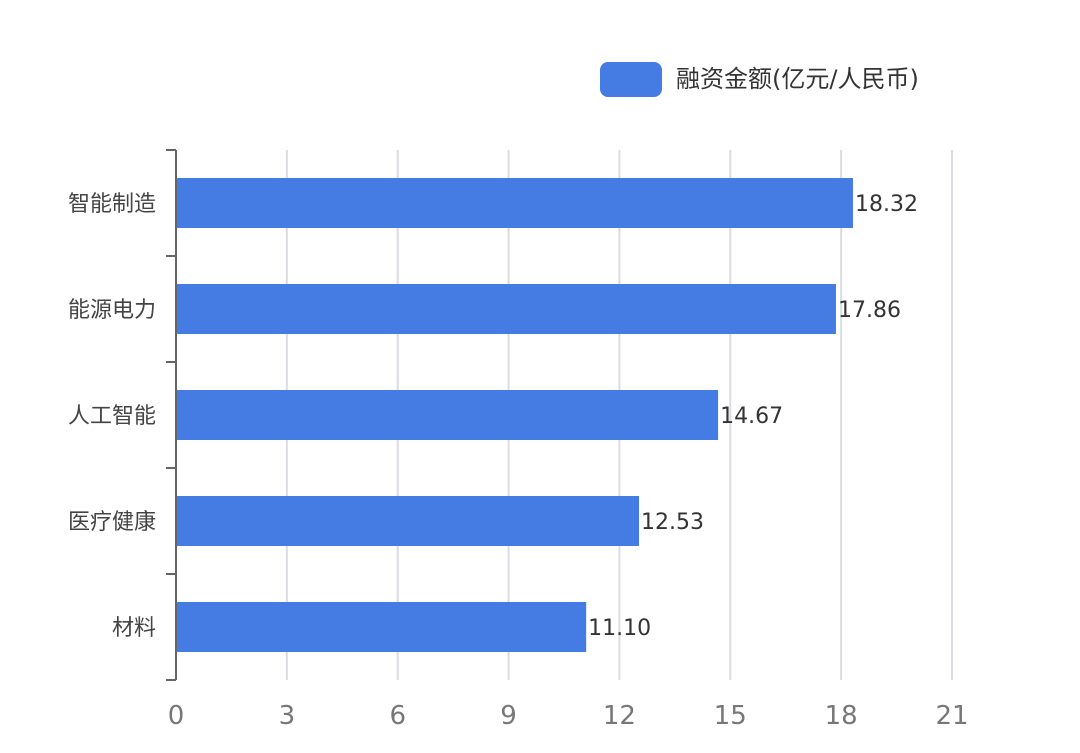 This screenshot has height=753, width=1080. Describe the element at coordinates (751, 416) in the screenshot. I see `value-label: 14.67` at that location.